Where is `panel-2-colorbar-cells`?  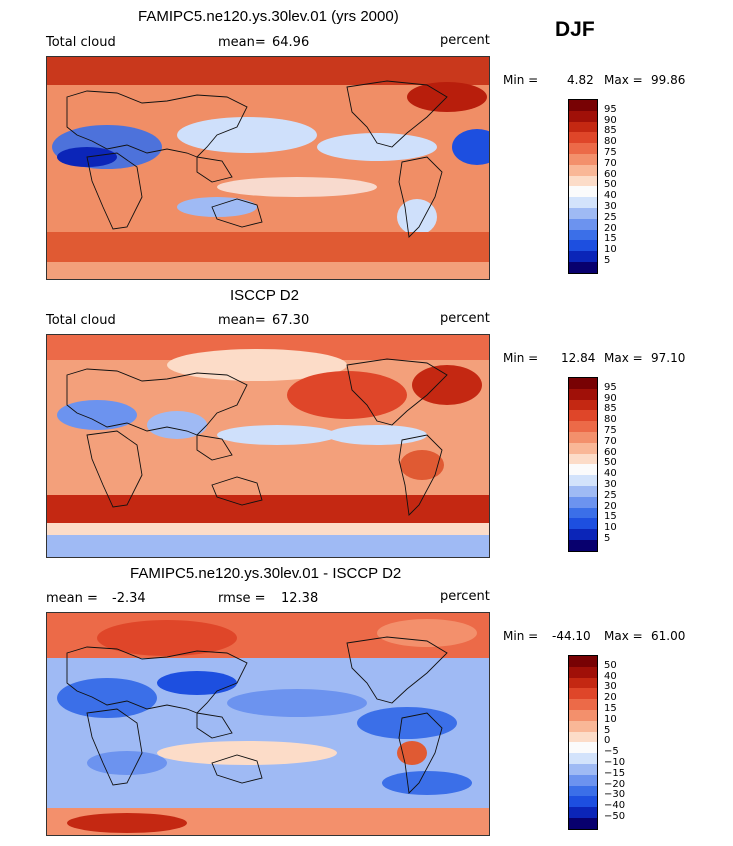 panel-2-colorbar-cells is located at coordinates (583, 464).